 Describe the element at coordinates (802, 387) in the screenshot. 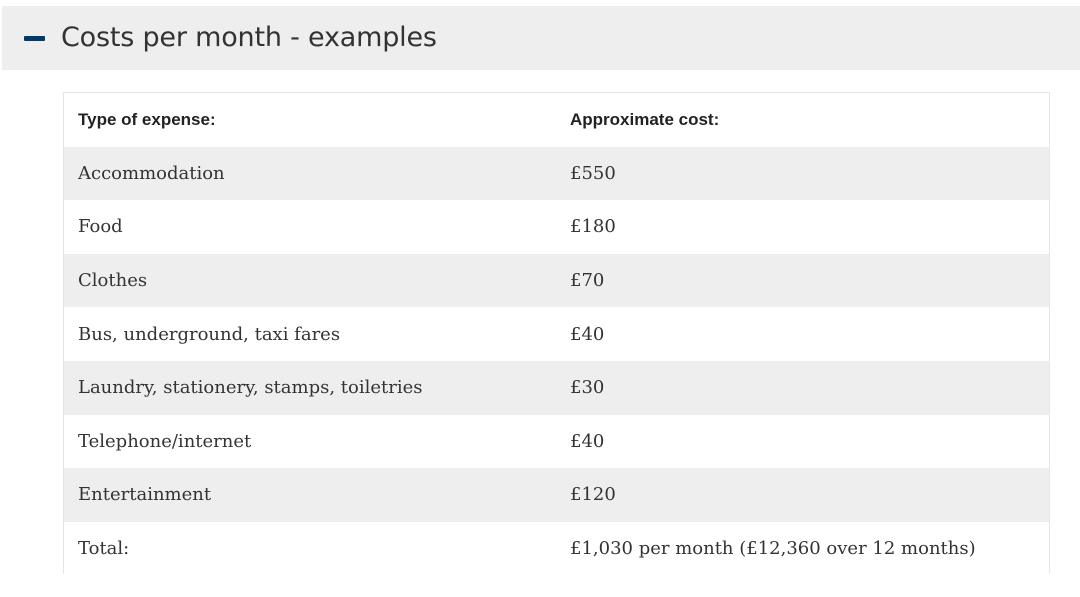

I see `expense-cost-cell: £30` at that location.